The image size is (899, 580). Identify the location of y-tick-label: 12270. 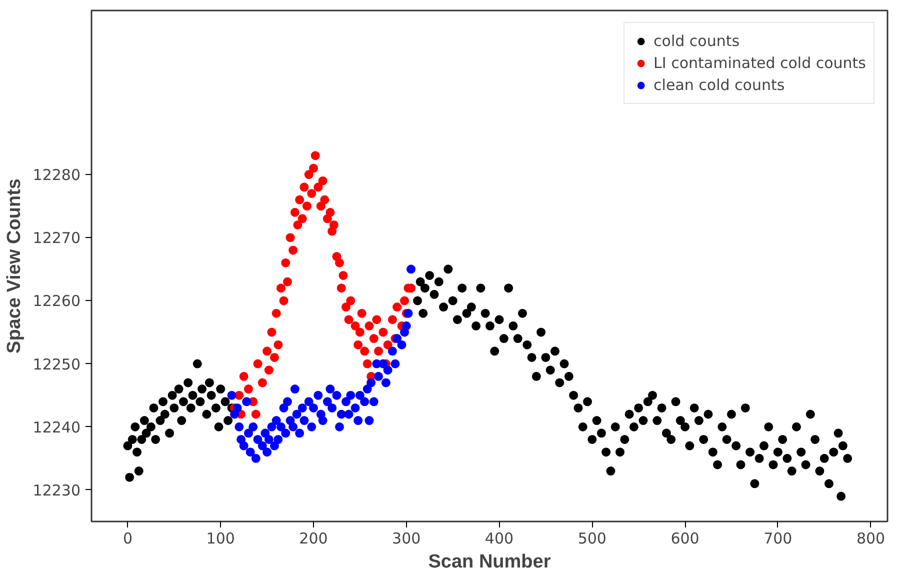
(56, 238).